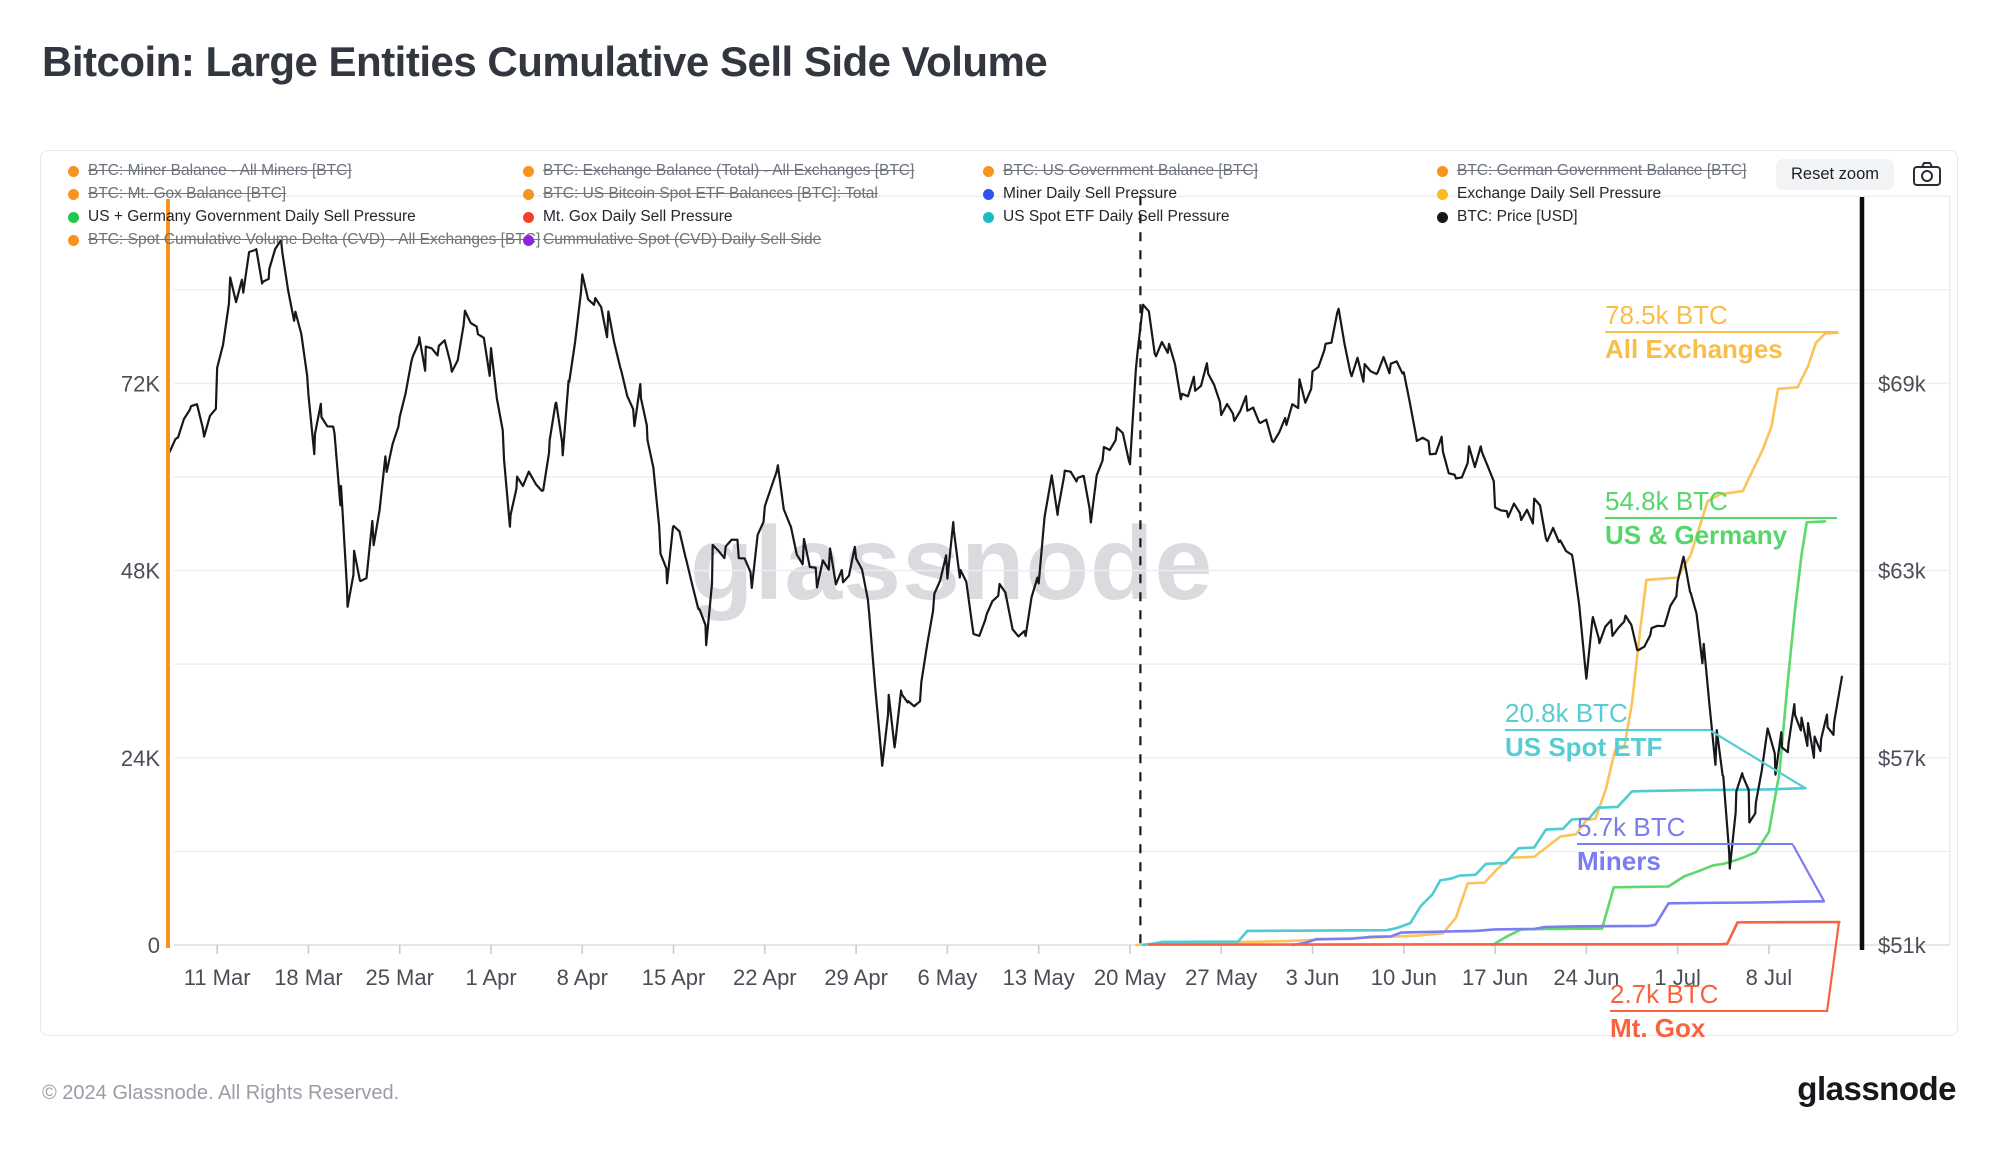 The image size is (2000, 1152). What do you see at coordinates (1404, 977) in the screenshot?
I see `x-axis-label: 10 Jun` at bounding box center [1404, 977].